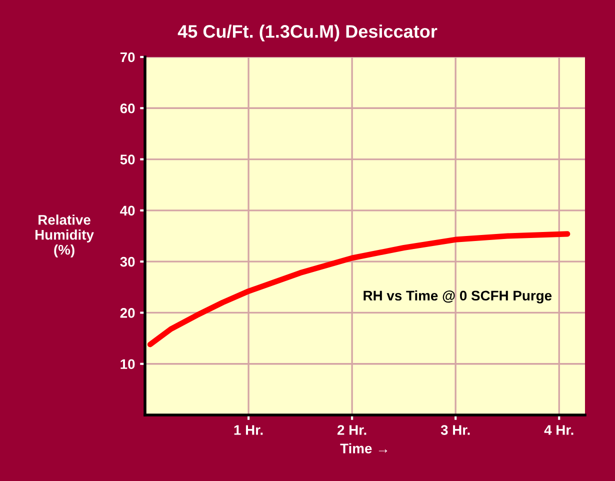 The image size is (615, 481). I want to click on x-tick-label: 1 Hr., so click(248, 430).